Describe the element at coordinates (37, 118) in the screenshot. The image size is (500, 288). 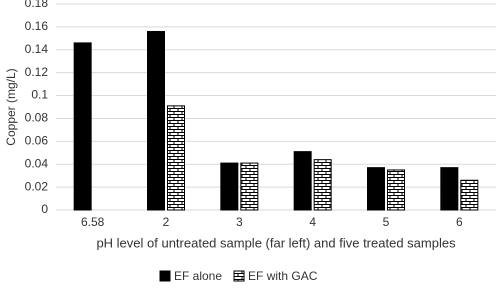
I see `y-tick-label: 0.08` at that location.